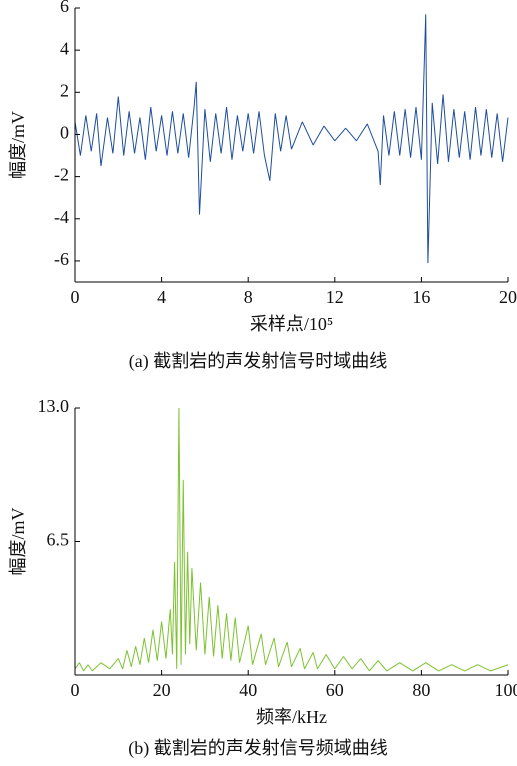  Describe the element at coordinates (64, 48) in the screenshot. I see `y-tick-label: 4` at that location.